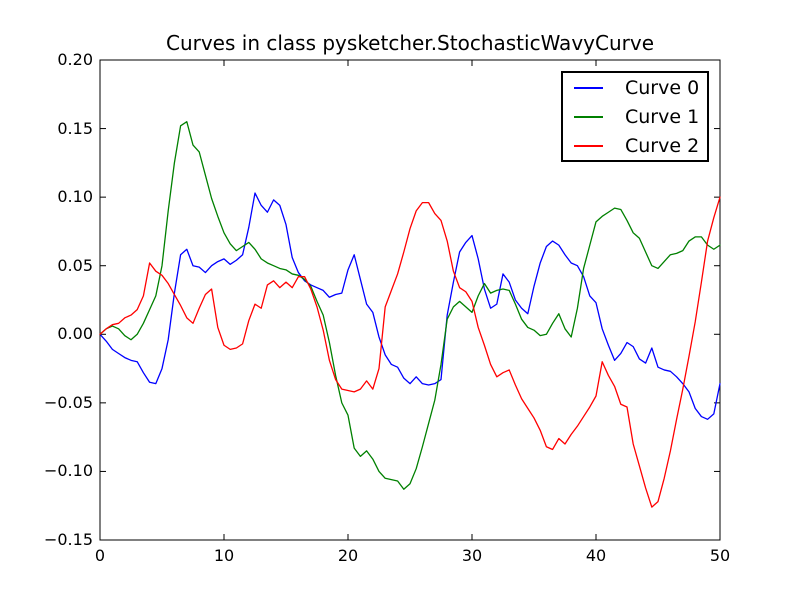 The image size is (800, 600). Describe the element at coordinates (68, 539) in the screenshot. I see `y-tick-label-7: −0.15` at that location.